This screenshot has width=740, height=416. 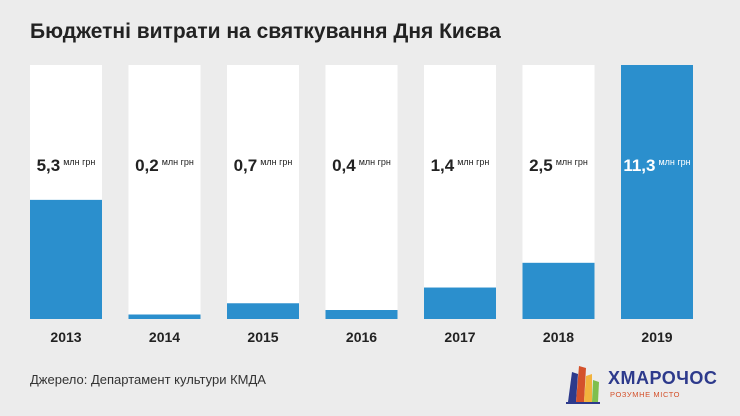 I want to click on data-label: 5,3 млн грн, so click(x=66, y=165).